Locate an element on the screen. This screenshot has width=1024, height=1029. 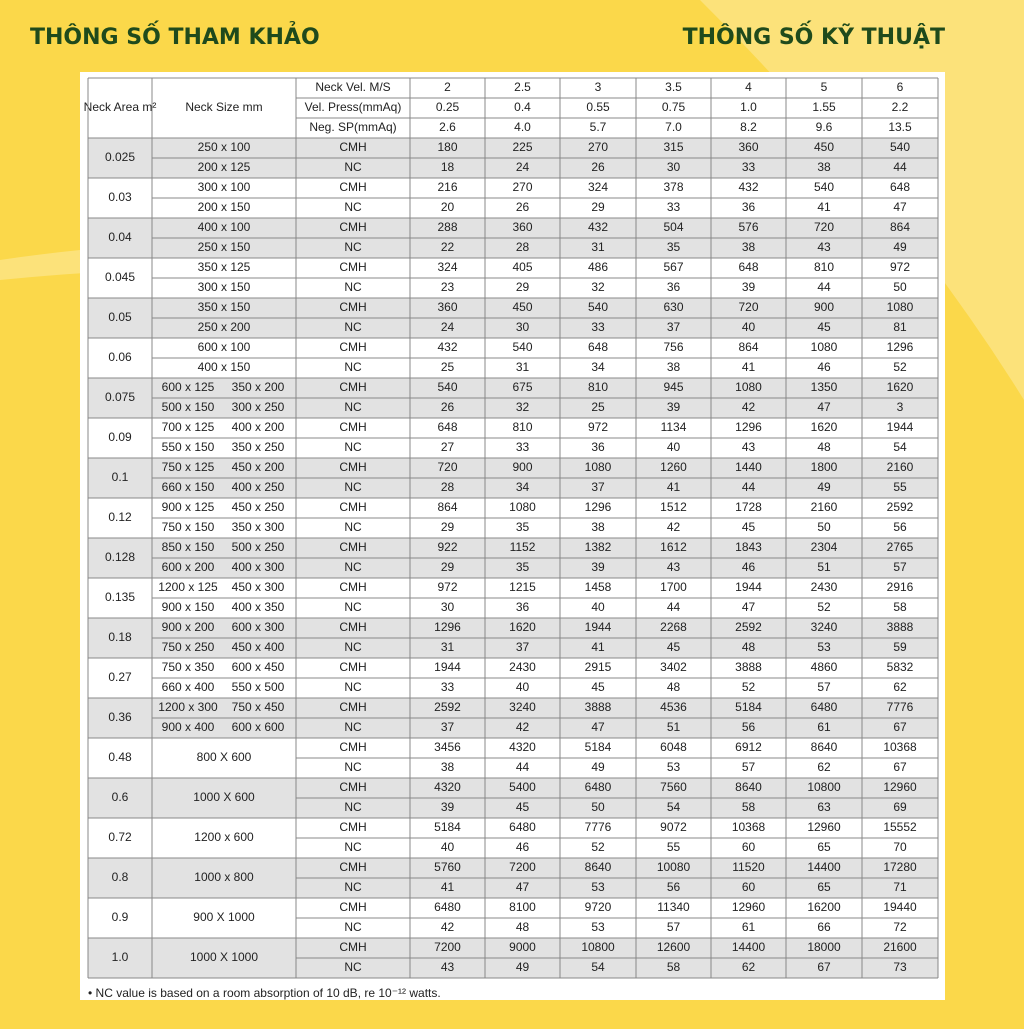
cell-value: 10800 is located at coordinates (598, 947).